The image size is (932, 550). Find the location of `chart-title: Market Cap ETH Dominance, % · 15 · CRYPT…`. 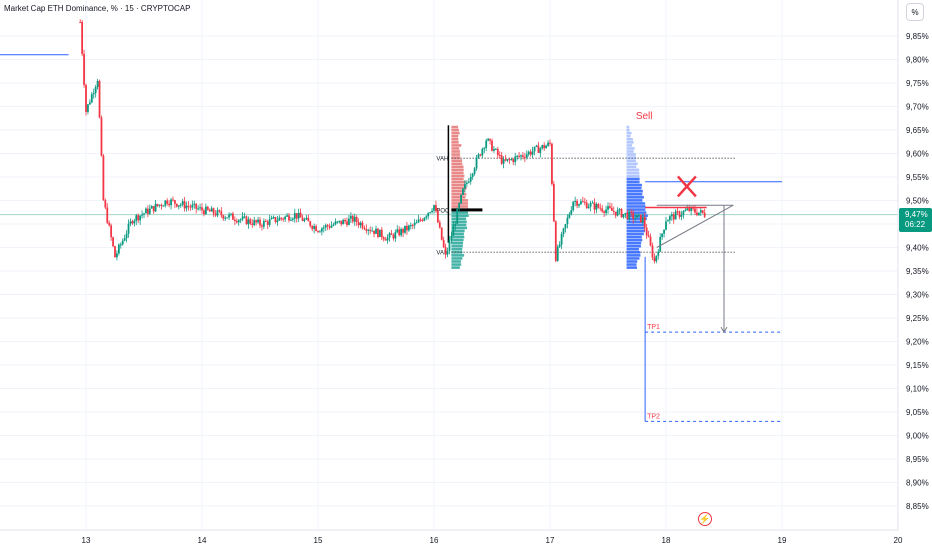

chart-title: Market Cap ETH Dominance, % · 15 · CRYPT… is located at coordinates (97, 8).